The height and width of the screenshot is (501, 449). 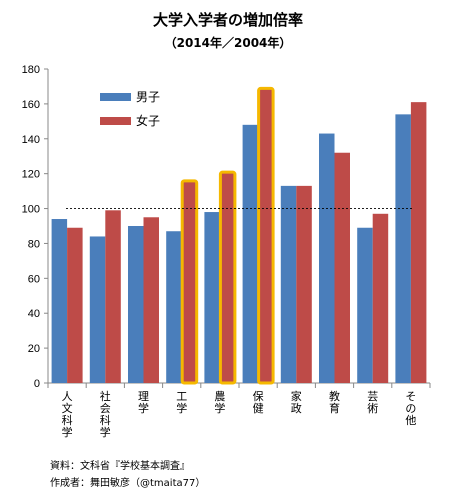 I want to click on y-tick-label: 160, so click(x=31, y=105).